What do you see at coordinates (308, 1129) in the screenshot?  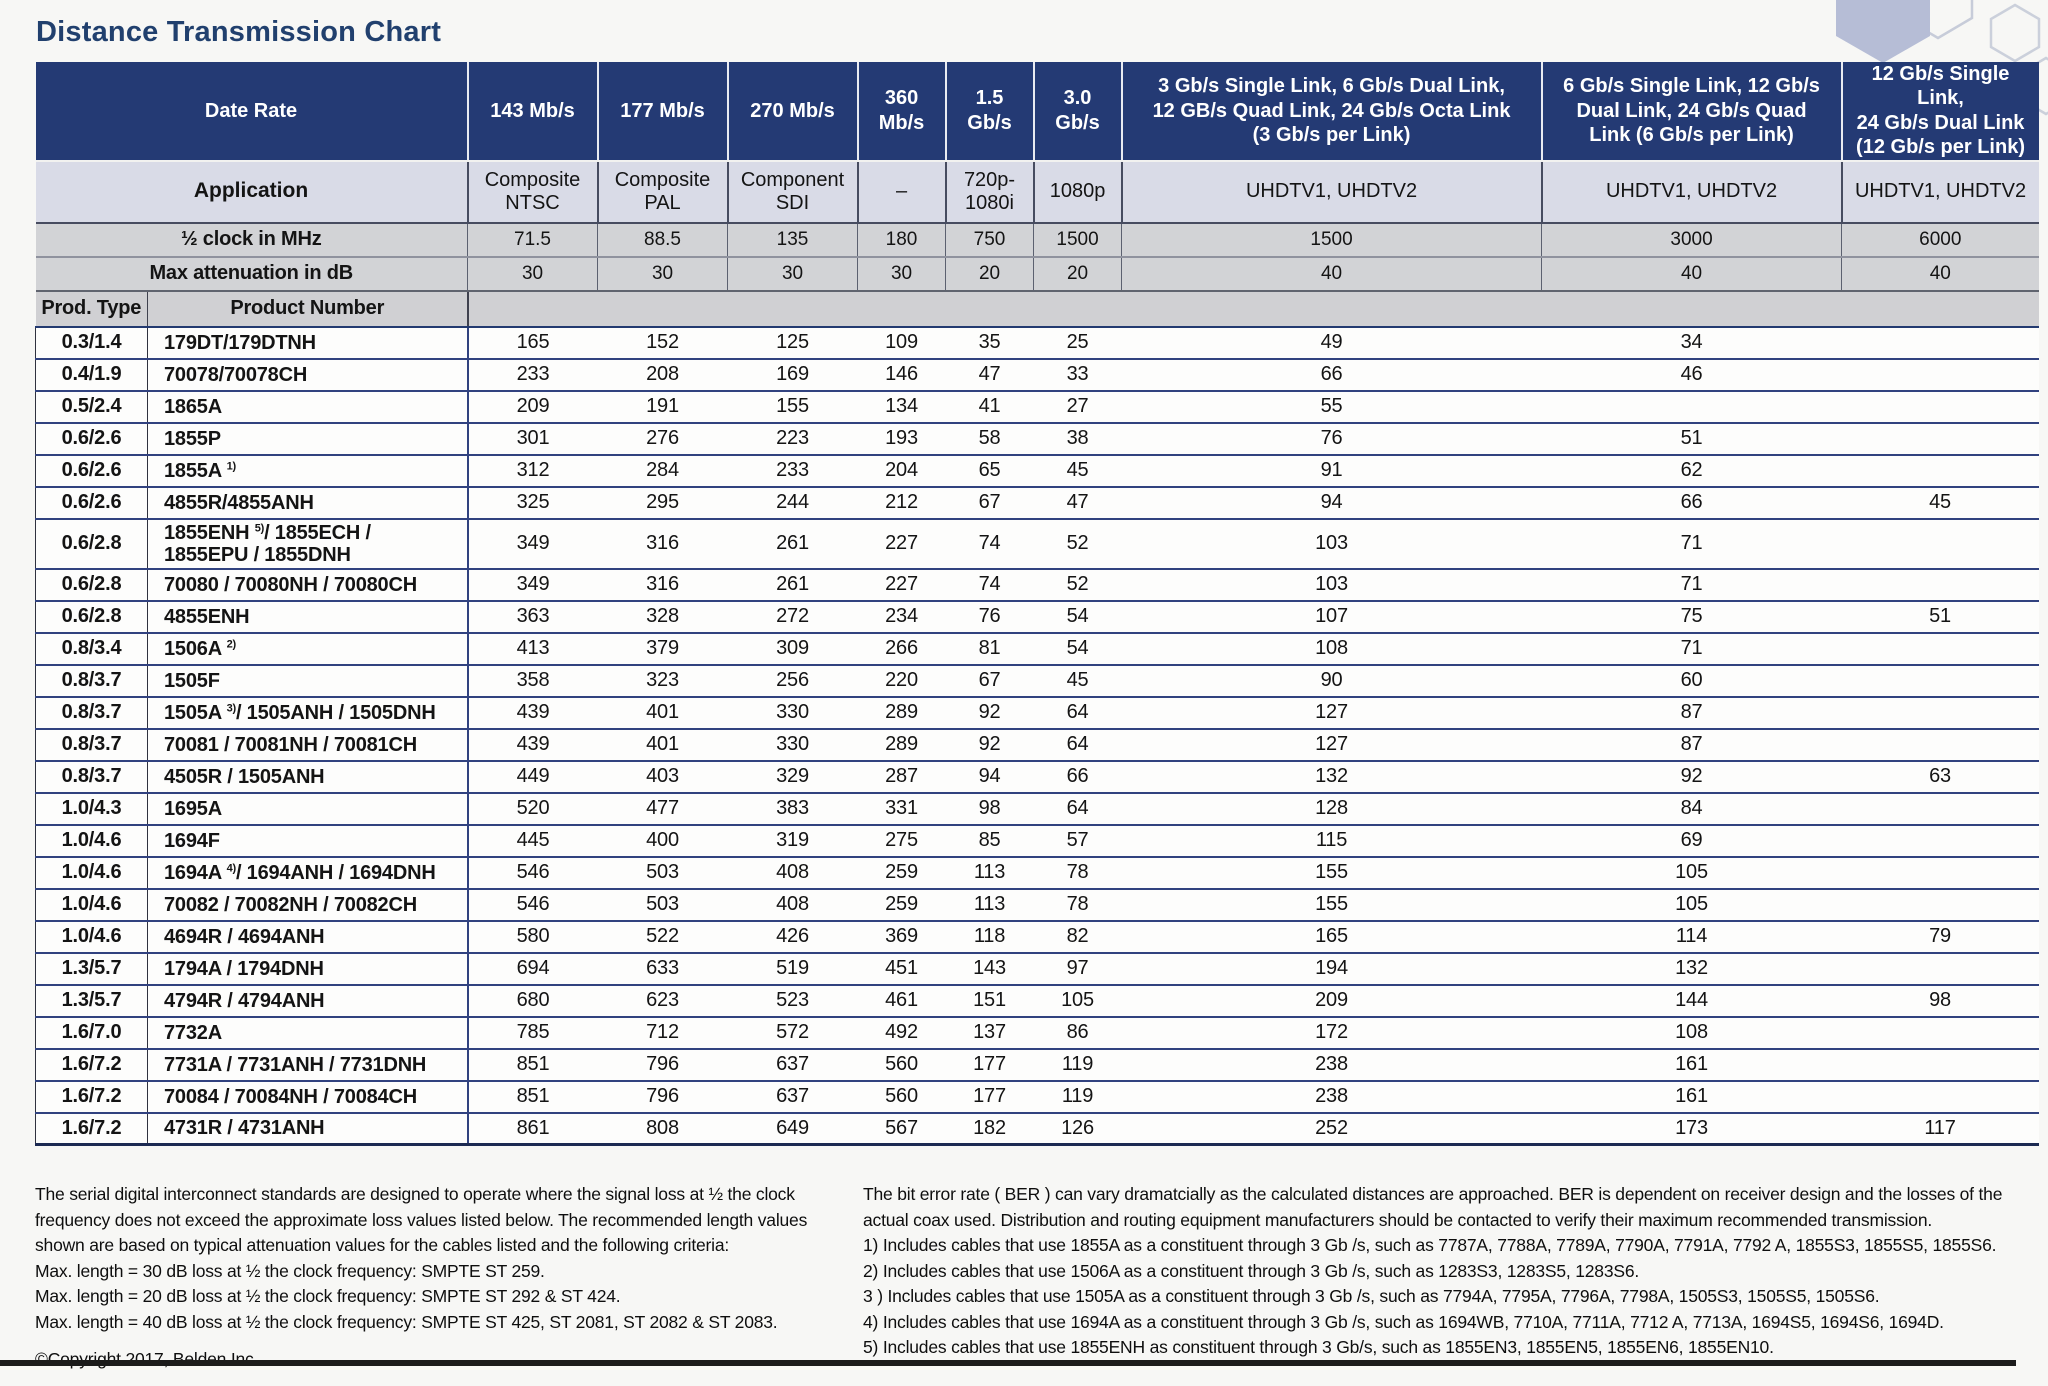 I see `product-number-cell: 4731R / 4731ANH` at bounding box center [308, 1129].